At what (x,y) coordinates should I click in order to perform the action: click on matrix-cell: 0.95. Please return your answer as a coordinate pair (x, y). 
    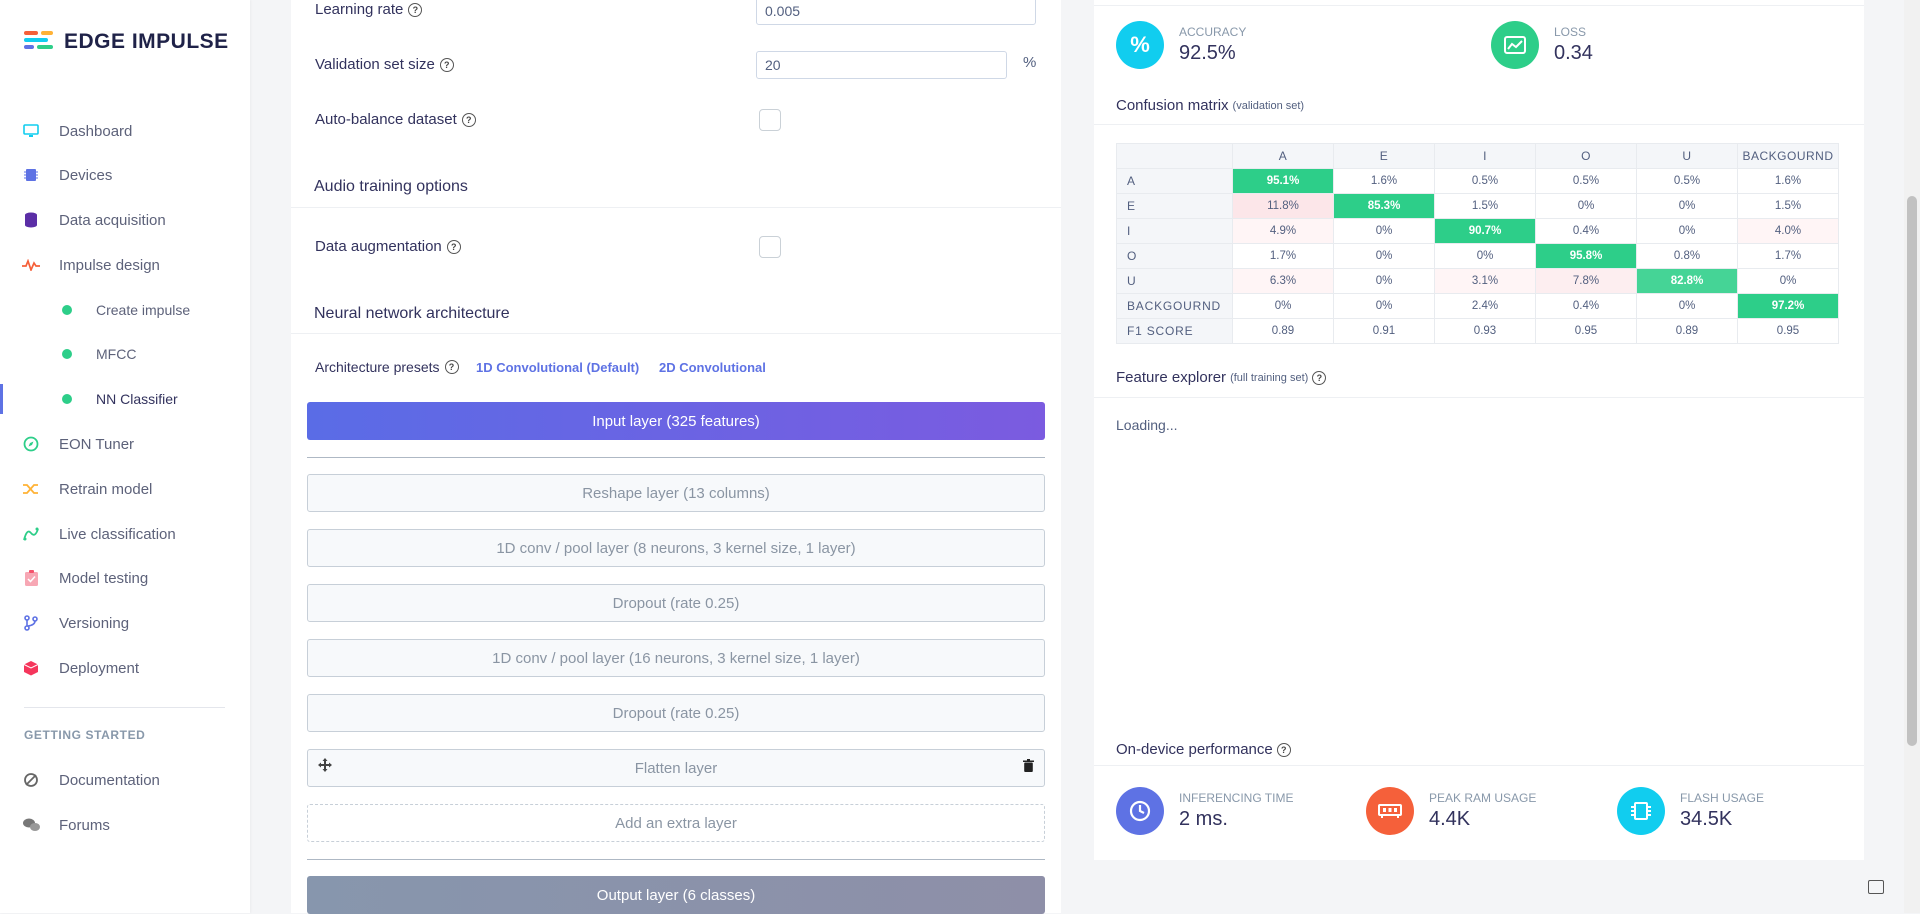
    Looking at the image, I should click on (1788, 331).